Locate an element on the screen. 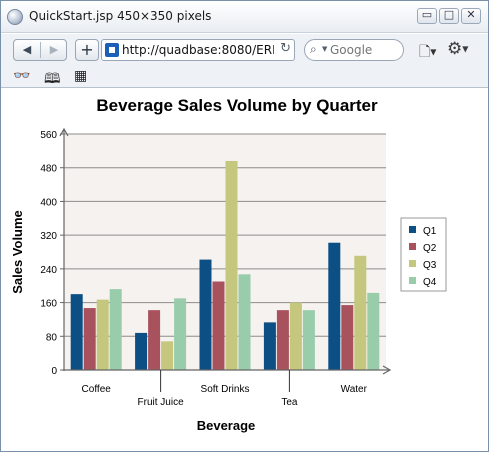 The height and width of the screenshot is (452, 489). legend-label-q3: Q3 is located at coordinates (430, 265).